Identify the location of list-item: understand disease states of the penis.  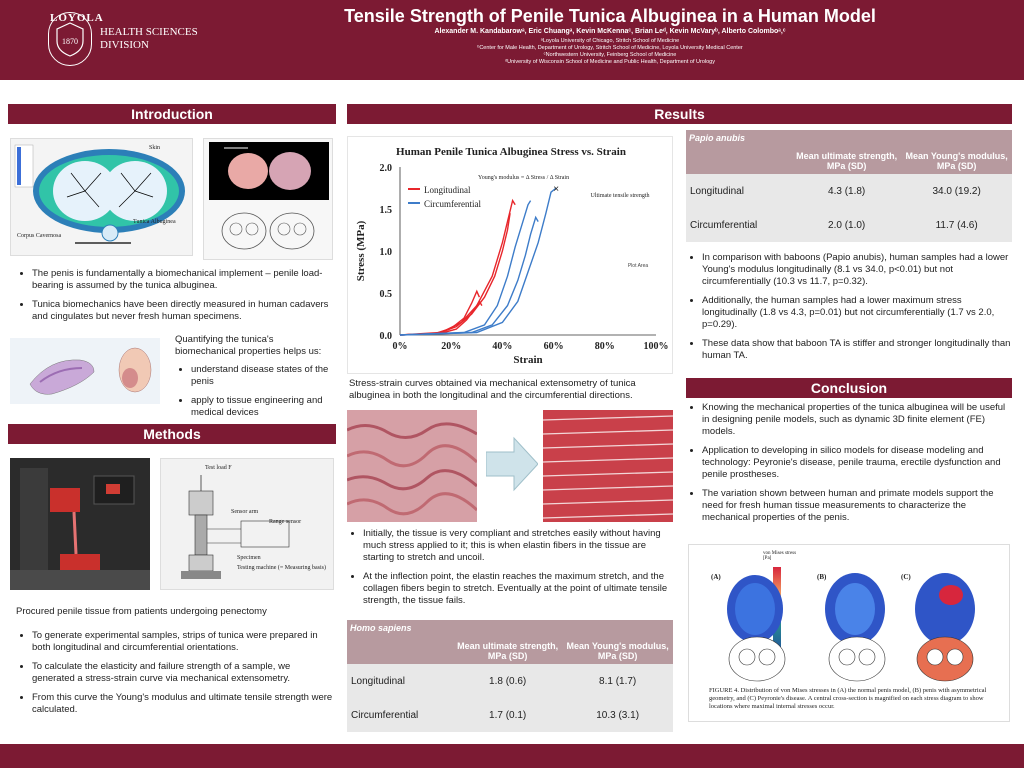
(263, 376).